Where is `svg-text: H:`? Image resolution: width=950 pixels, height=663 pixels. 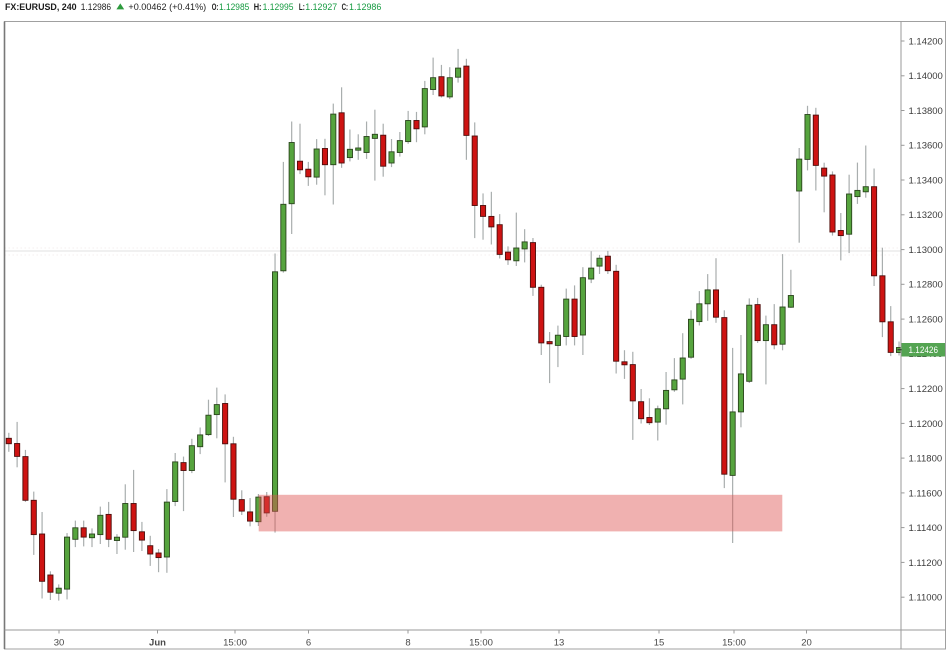
svg-text: H: is located at coordinates (258, 7).